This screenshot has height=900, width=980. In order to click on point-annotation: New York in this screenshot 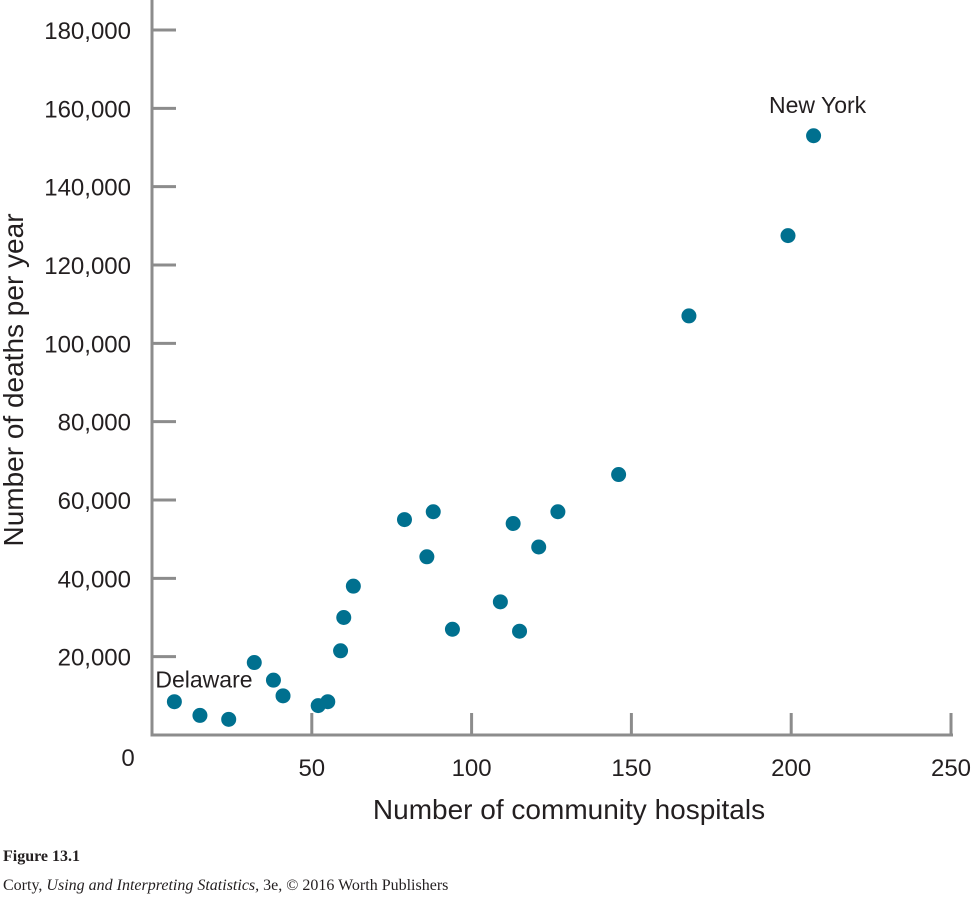, I will do `click(818, 105)`.